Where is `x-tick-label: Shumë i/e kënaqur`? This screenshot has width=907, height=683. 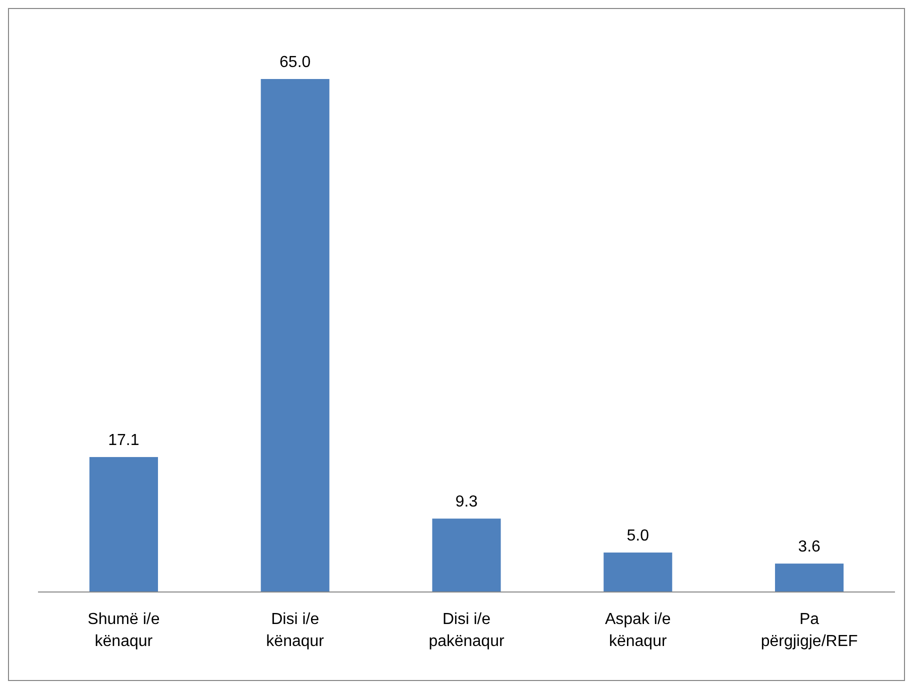
x-tick-label: Shumë i/e kënaqur is located at coordinates (124, 630).